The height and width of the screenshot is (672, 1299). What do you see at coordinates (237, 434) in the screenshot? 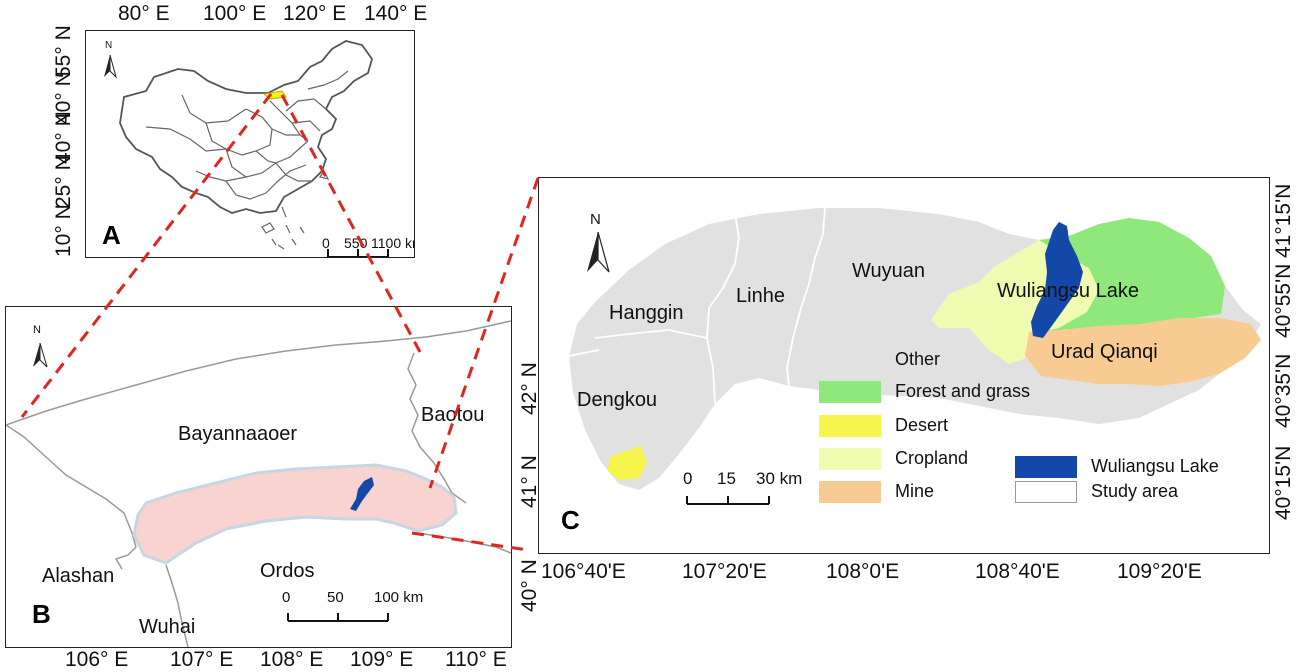
I see `place-bayannaoer: Bayannaaoer` at bounding box center [237, 434].